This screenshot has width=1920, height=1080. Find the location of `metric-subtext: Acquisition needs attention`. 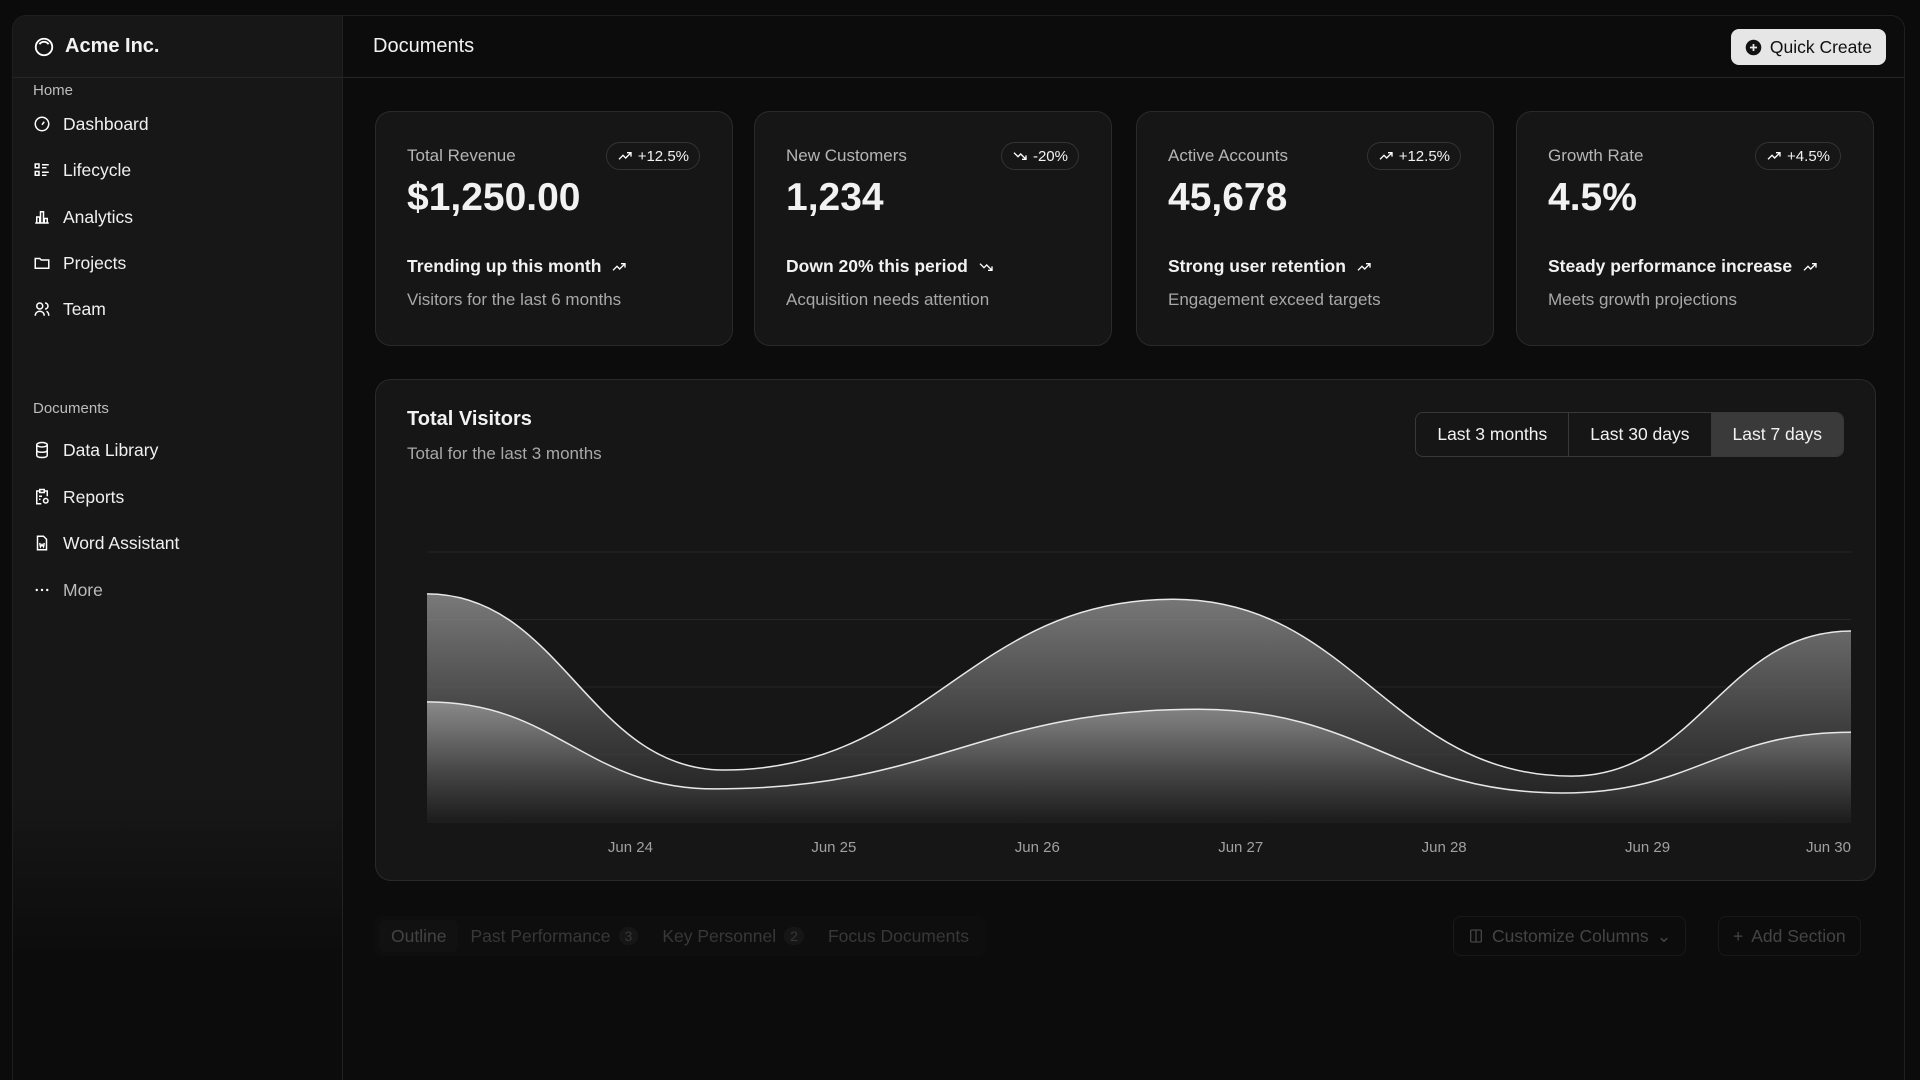

metric-subtext: Acquisition needs attention is located at coordinates (888, 299).